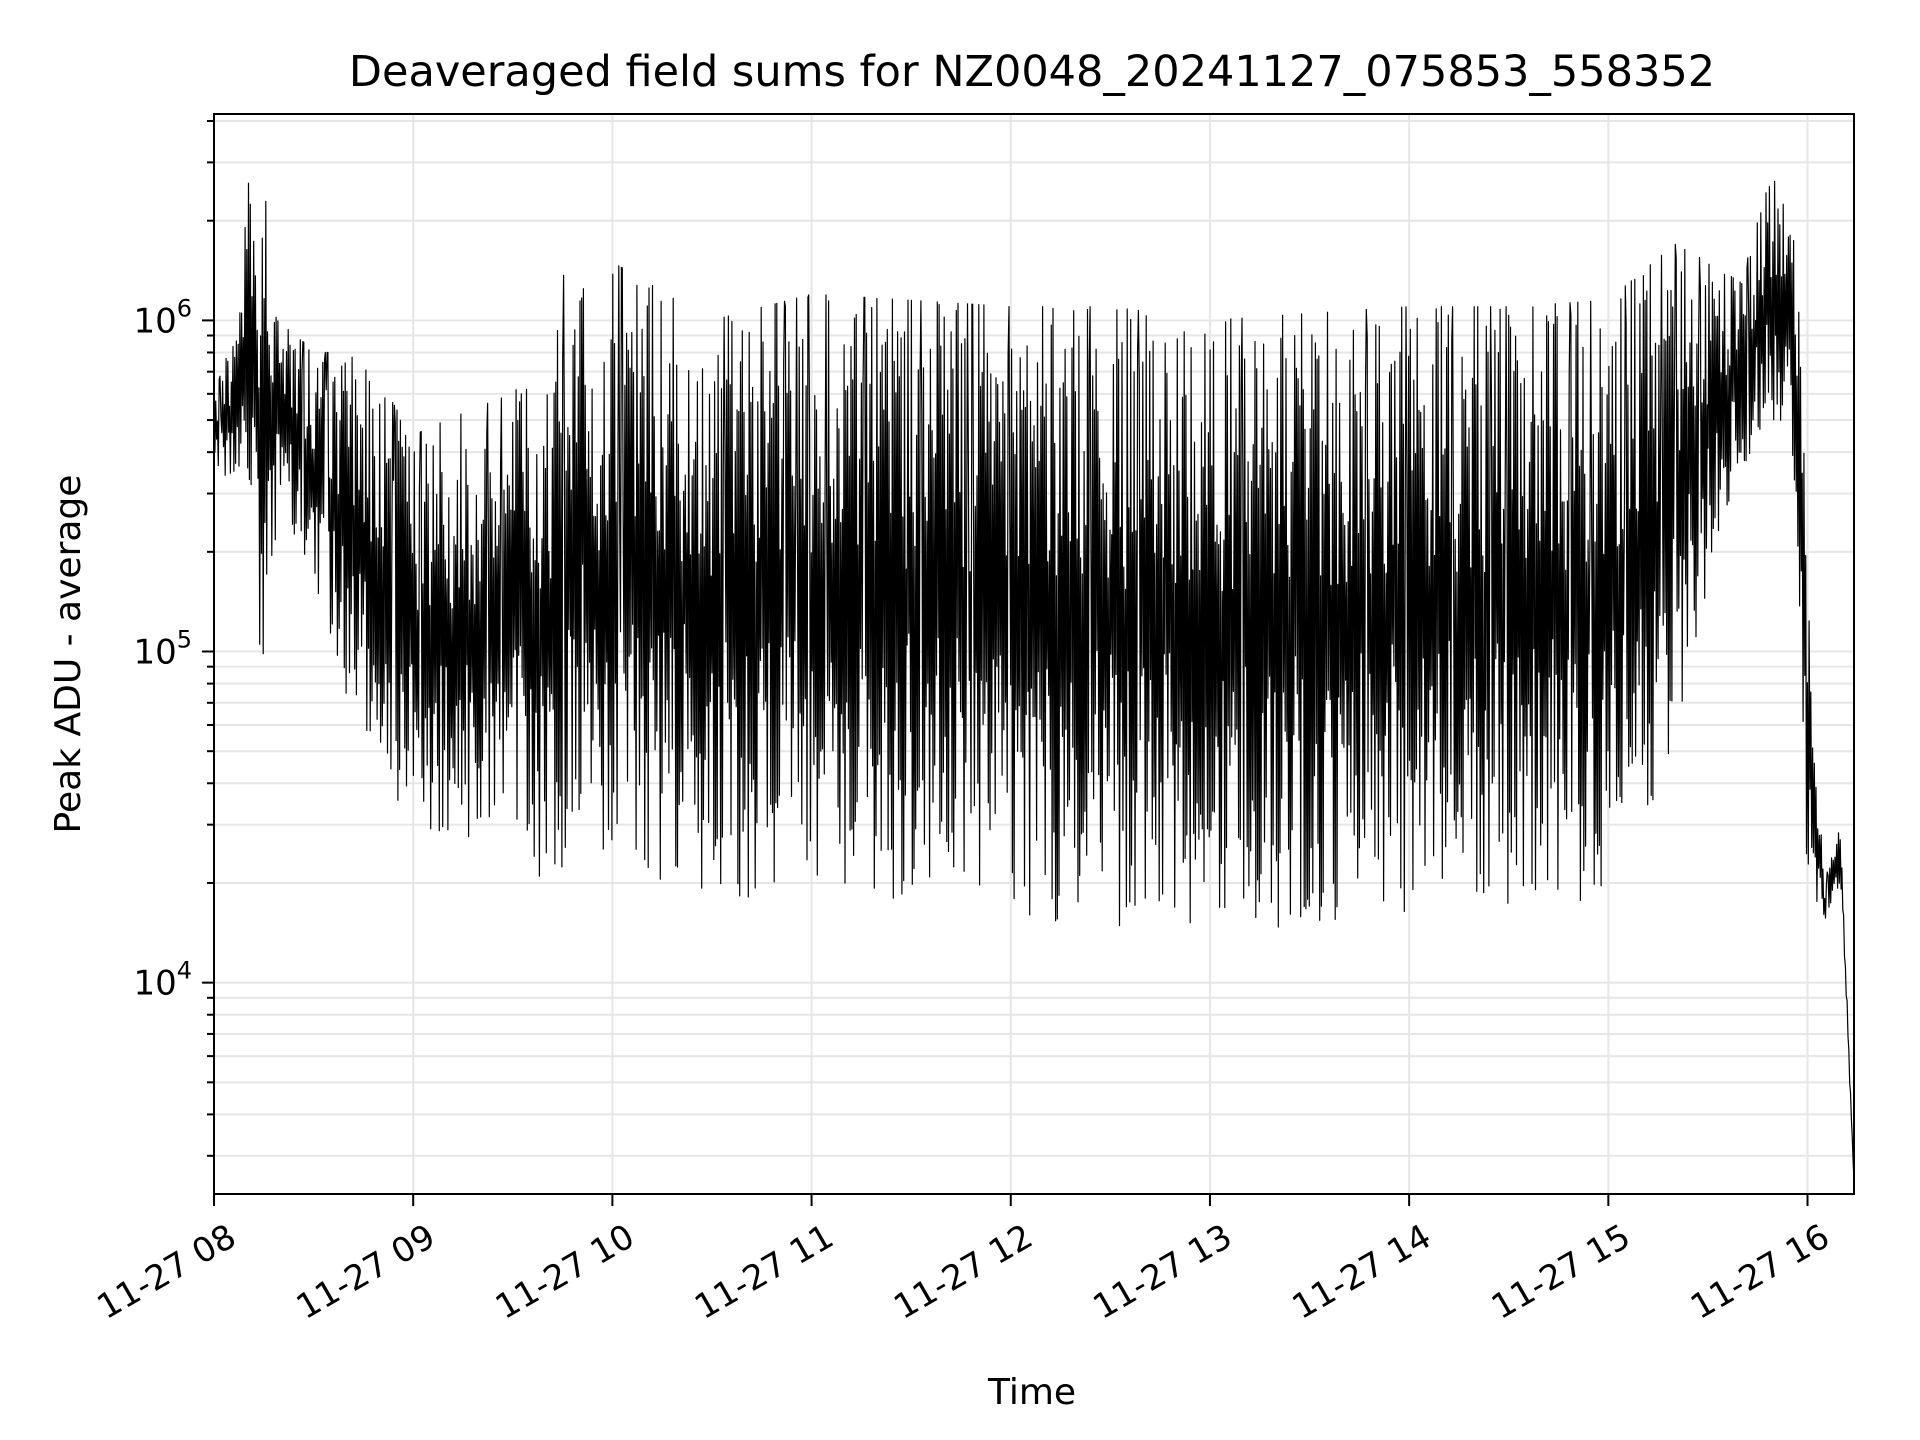 The height and width of the screenshot is (1440, 1920). I want to click on y-tick-label: 10⁴, so click(162, 980).